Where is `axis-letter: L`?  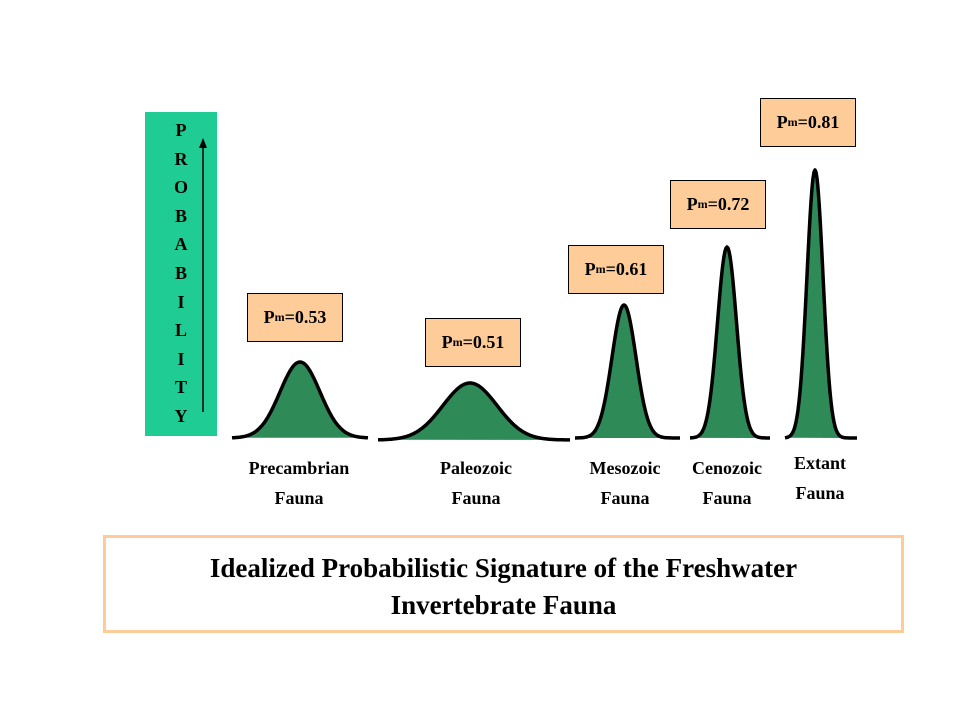
axis-letter: L is located at coordinates (180, 330).